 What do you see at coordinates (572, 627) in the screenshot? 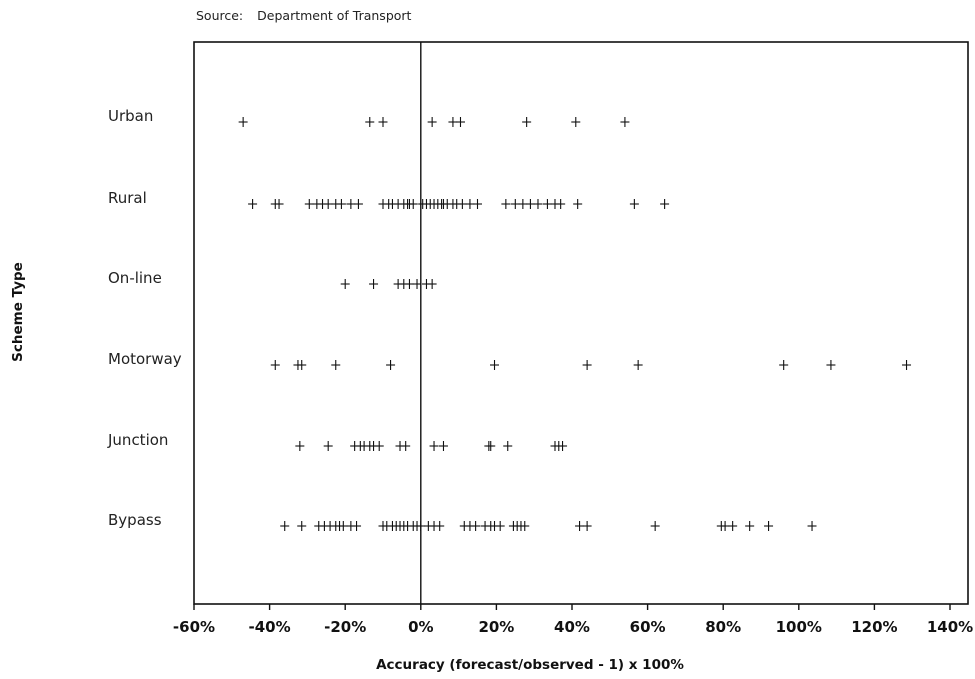
I see `x-tick-label: 40%` at bounding box center [572, 627].